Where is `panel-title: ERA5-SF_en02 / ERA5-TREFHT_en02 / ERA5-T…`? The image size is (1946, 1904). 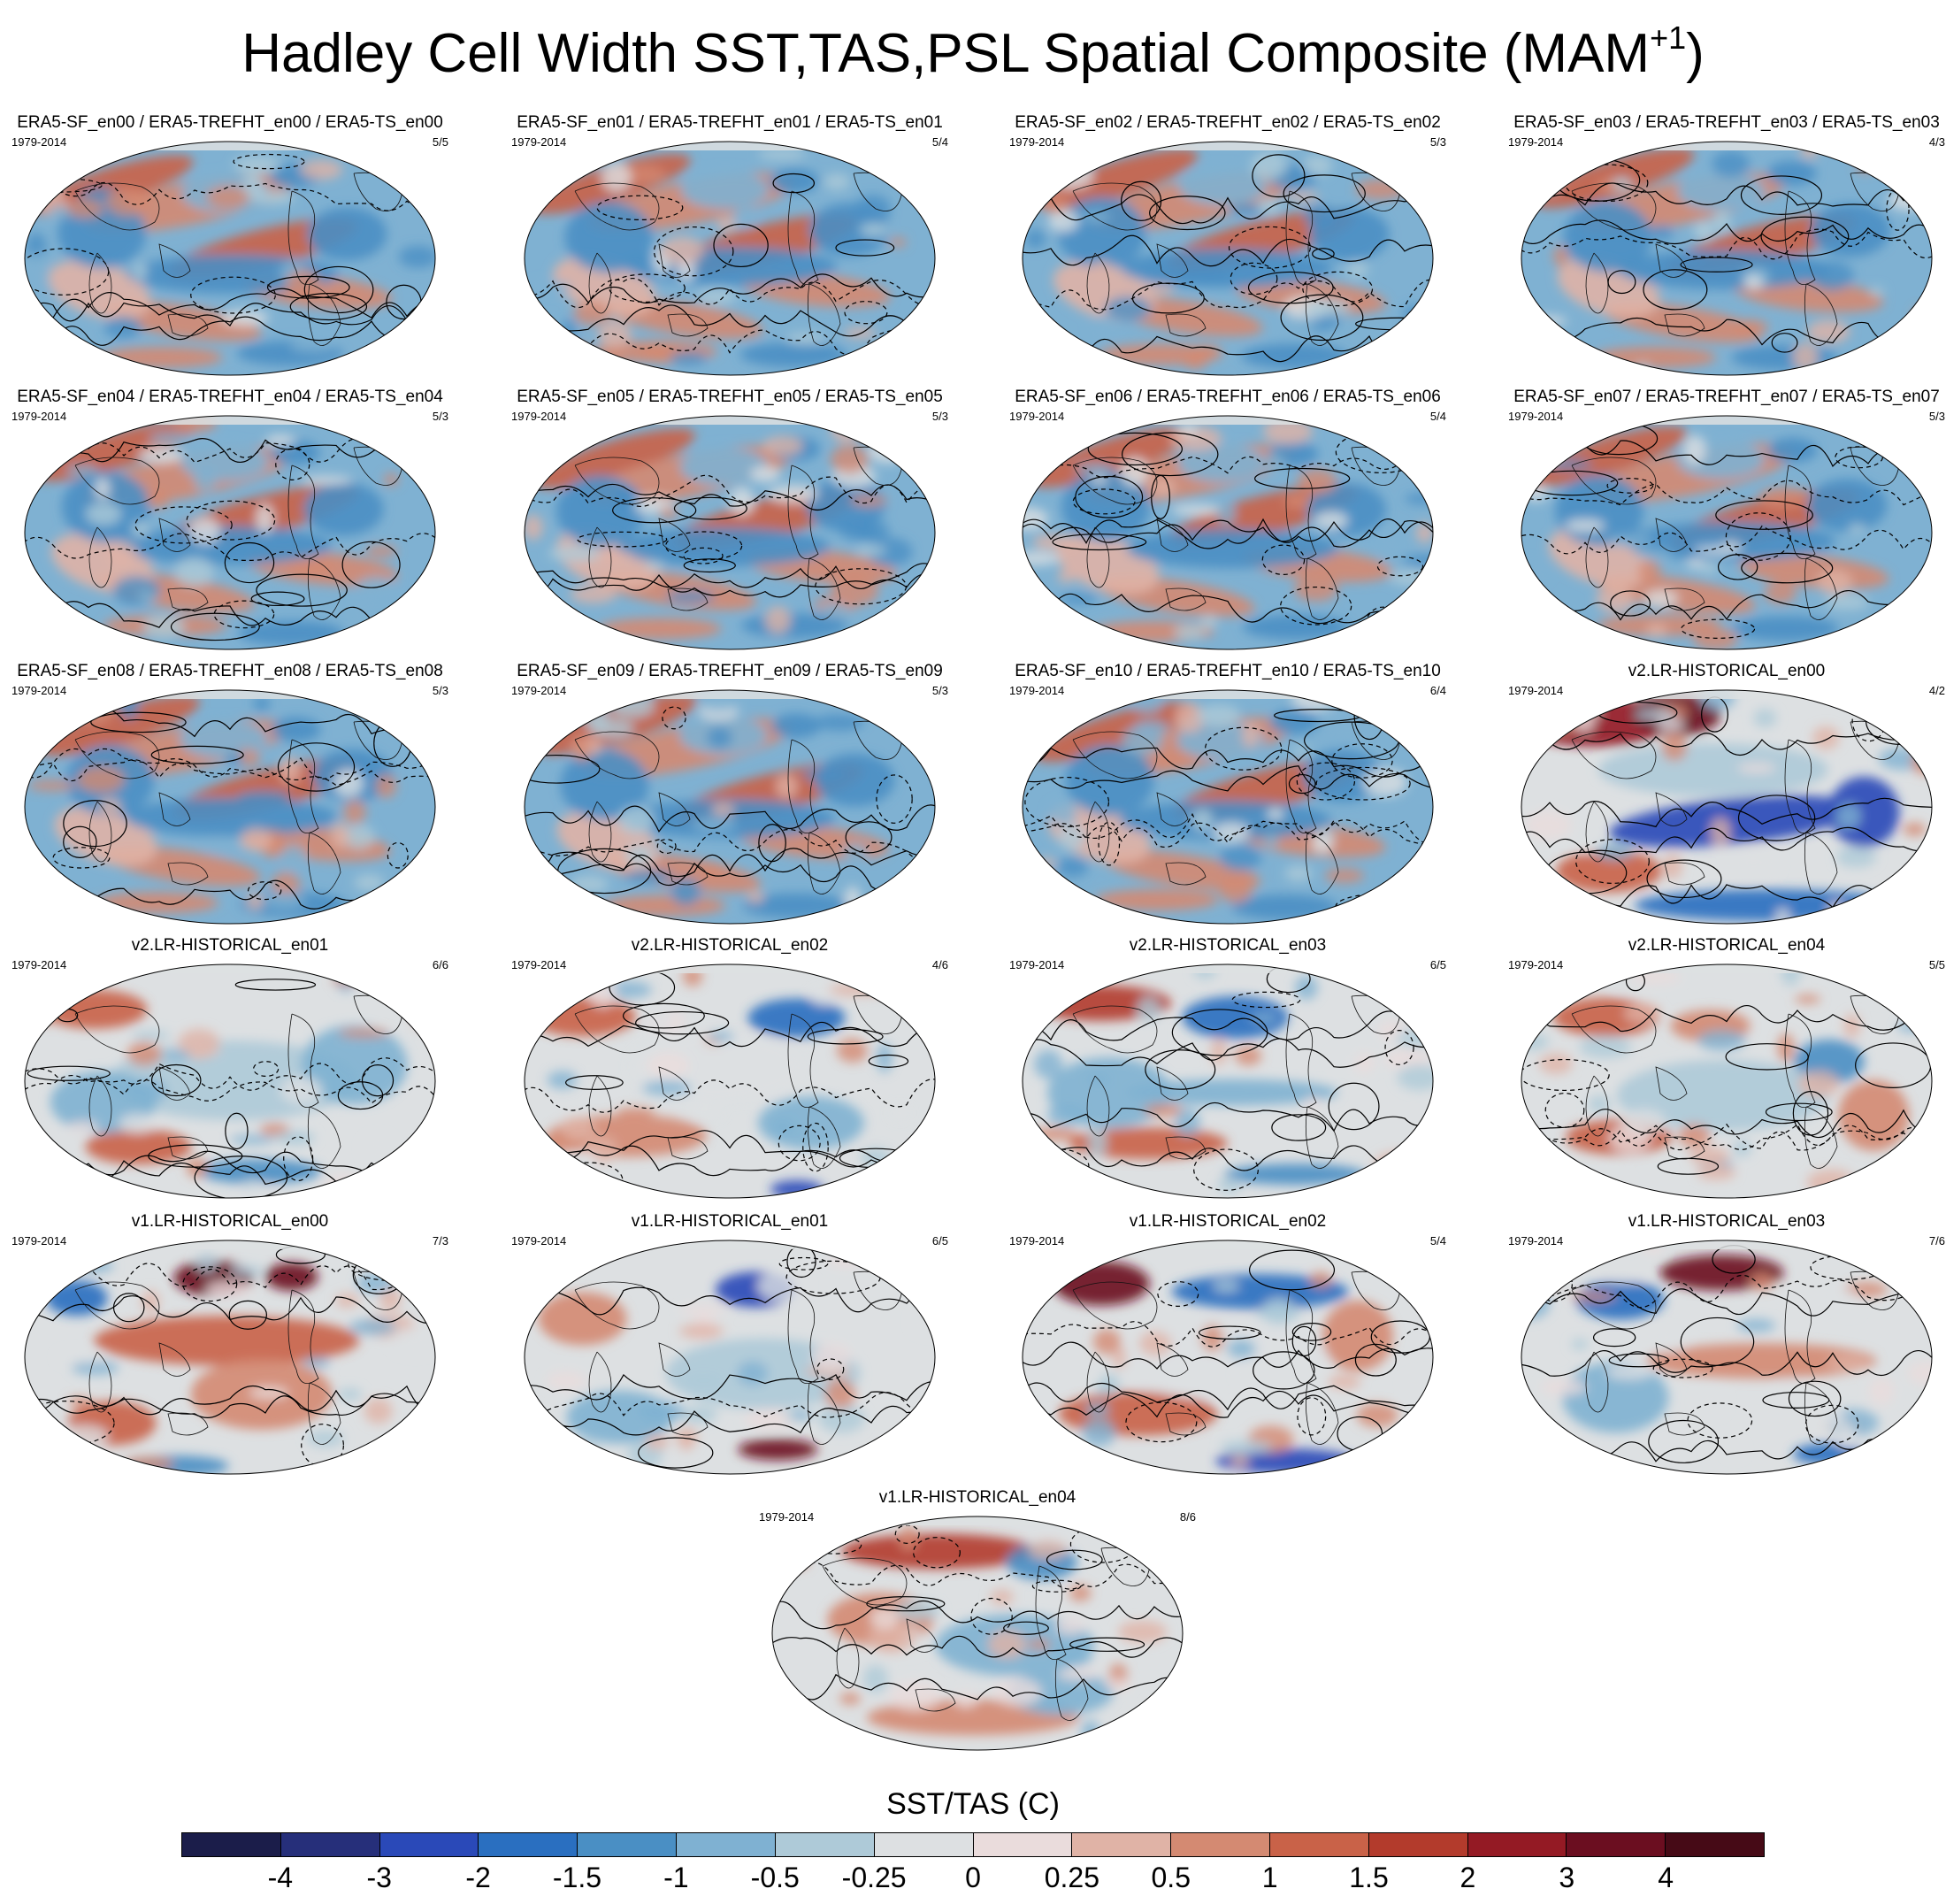
panel-title: ERA5-SF_en02 / ERA5-TREFHT_en02 / ERA5-T… is located at coordinates (1228, 122).